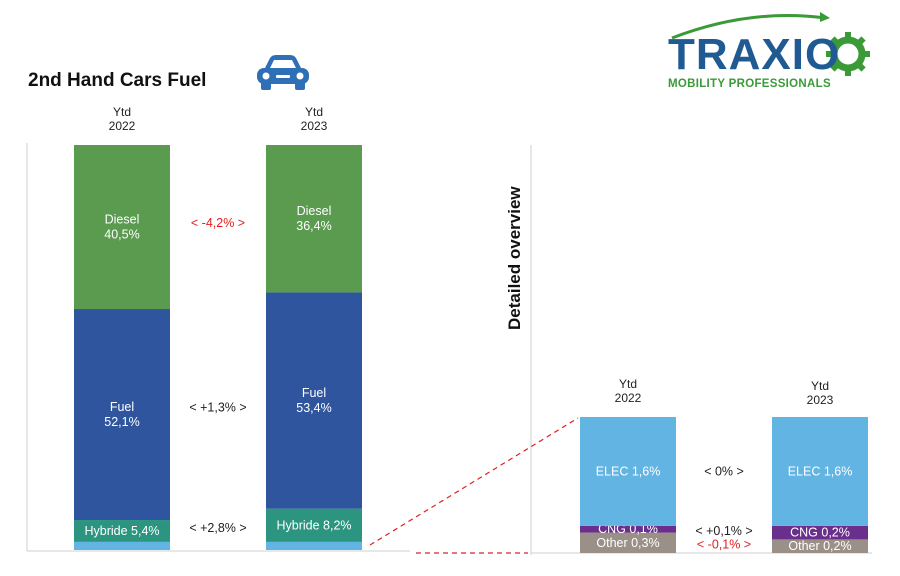 The width and height of the screenshot is (900, 576). Describe the element at coordinates (217, 528) in the screenshot. I see `main-change-label: < +2,8% >` at that location.